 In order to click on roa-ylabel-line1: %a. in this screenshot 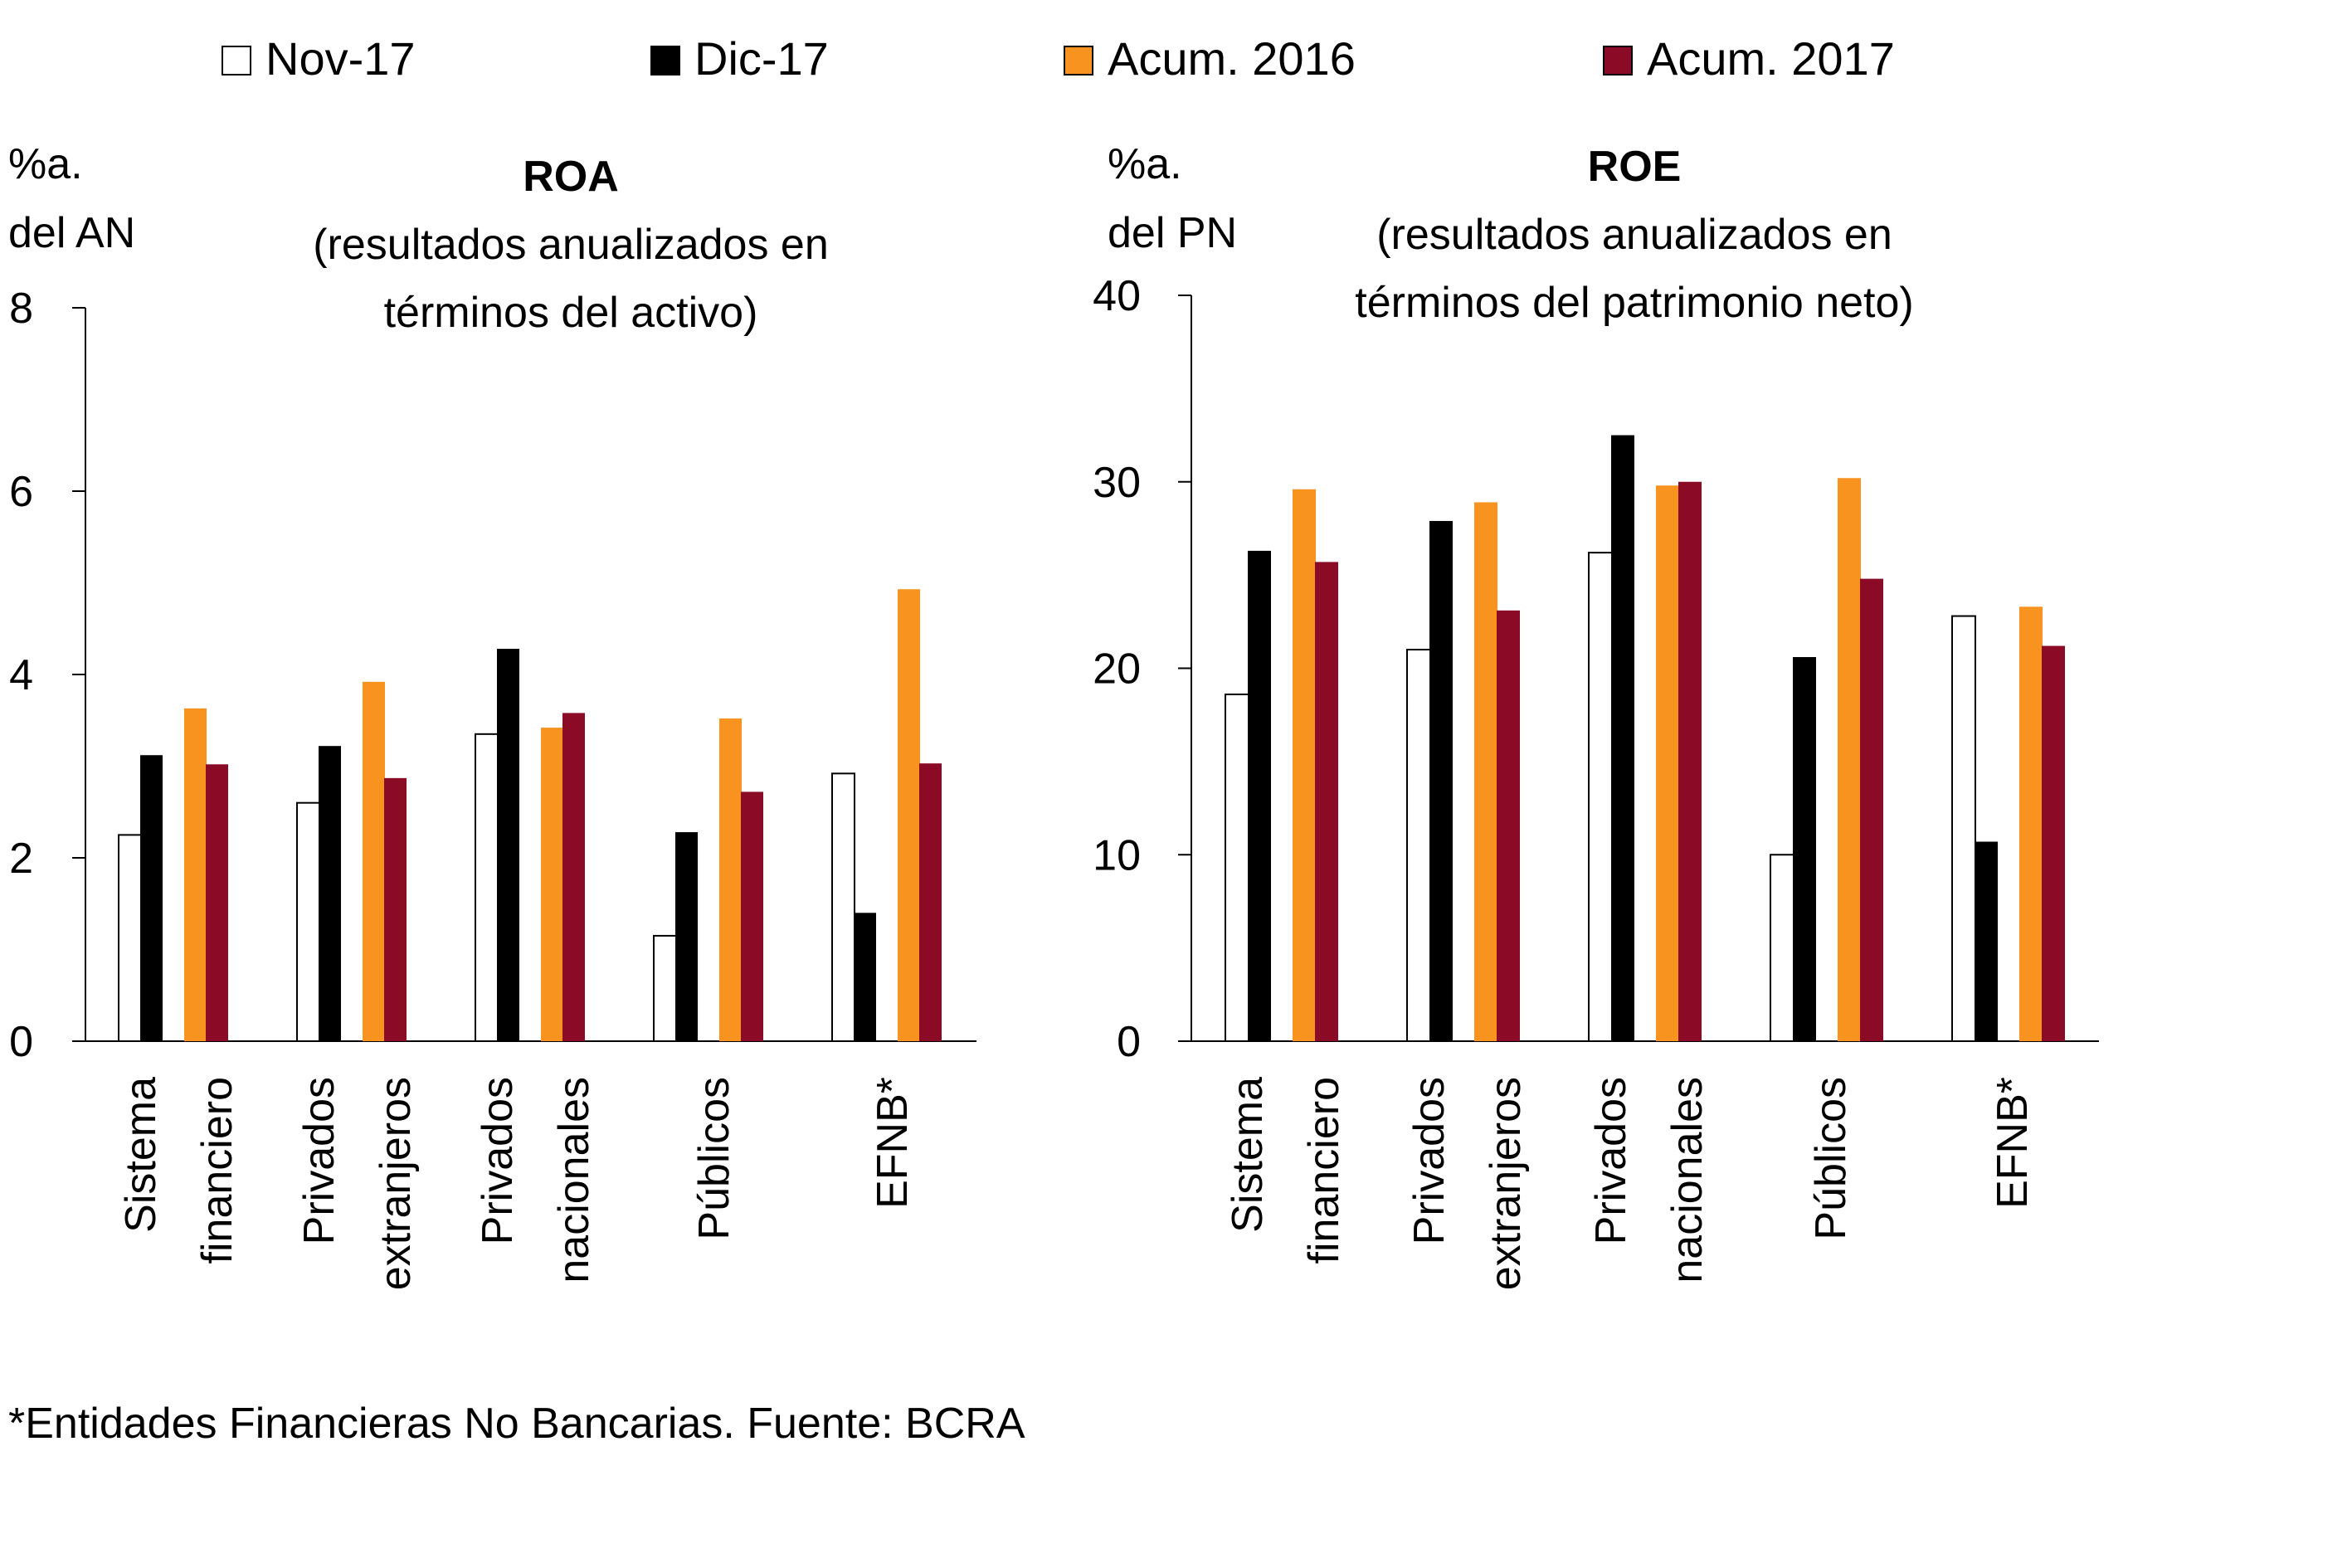, I will do `click(45, 164)`.